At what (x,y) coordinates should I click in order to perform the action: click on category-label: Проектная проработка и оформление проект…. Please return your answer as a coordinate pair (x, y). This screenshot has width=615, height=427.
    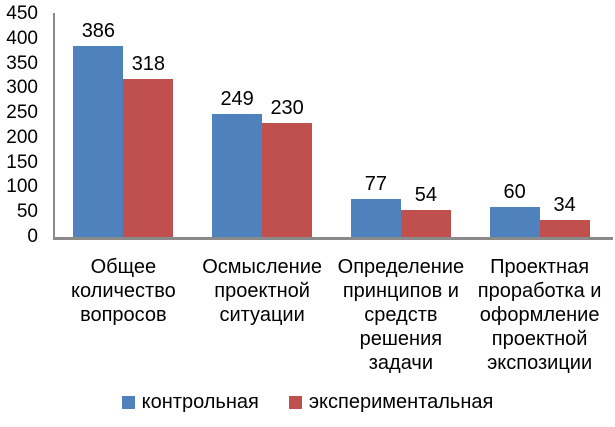
    Looking at the image, I should click on (539, 315).